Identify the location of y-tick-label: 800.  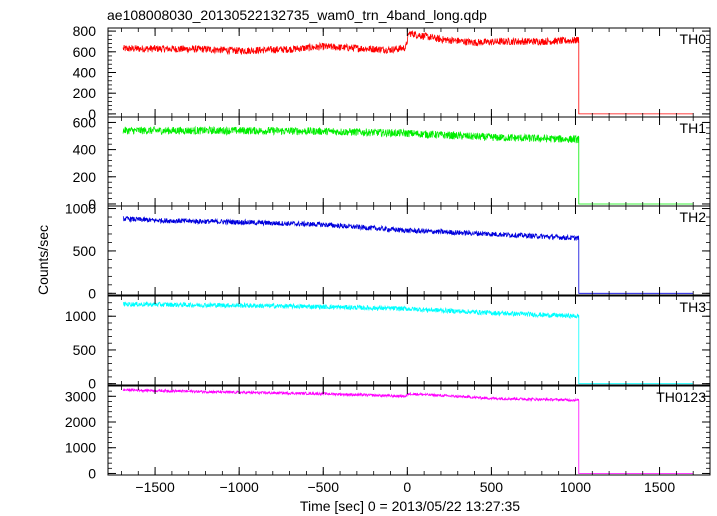
(85, 31).